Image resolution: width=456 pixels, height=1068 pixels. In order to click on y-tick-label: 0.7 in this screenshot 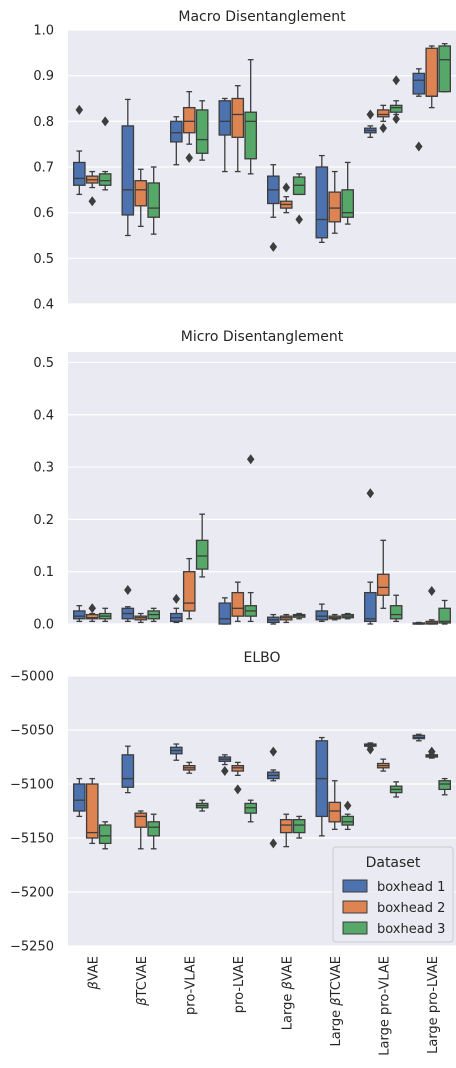, I will do `click(43, 168)`.